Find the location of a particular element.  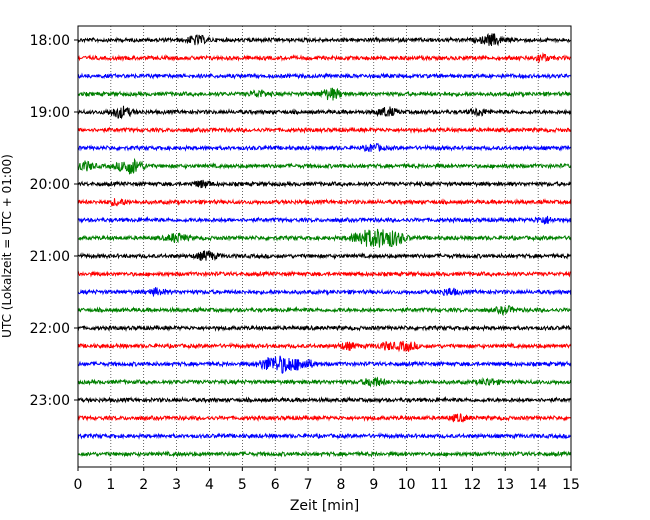

y-tick-label: 22:00 is located at coordinates (50, 329).